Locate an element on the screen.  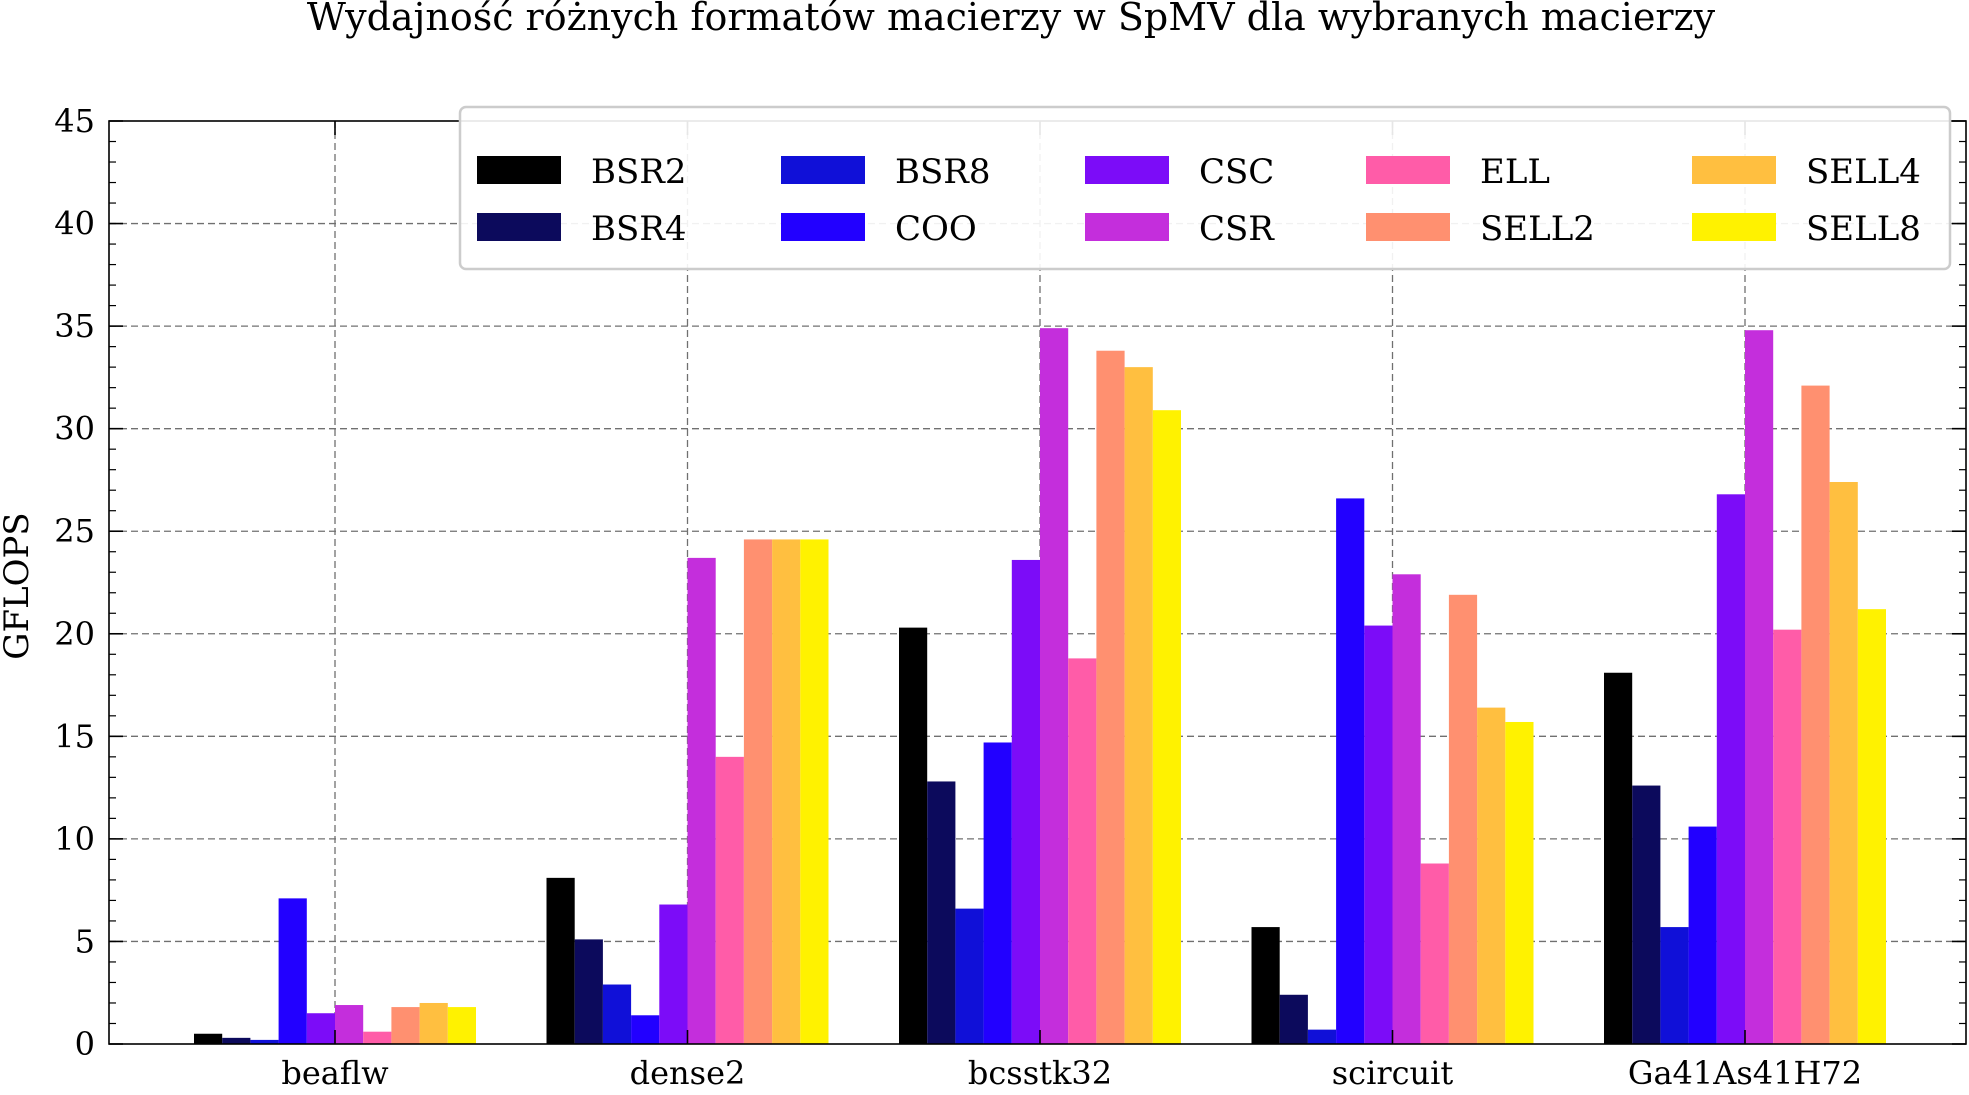
bar-sell4-bcsstk32 is located at coordinates (1138, 706).